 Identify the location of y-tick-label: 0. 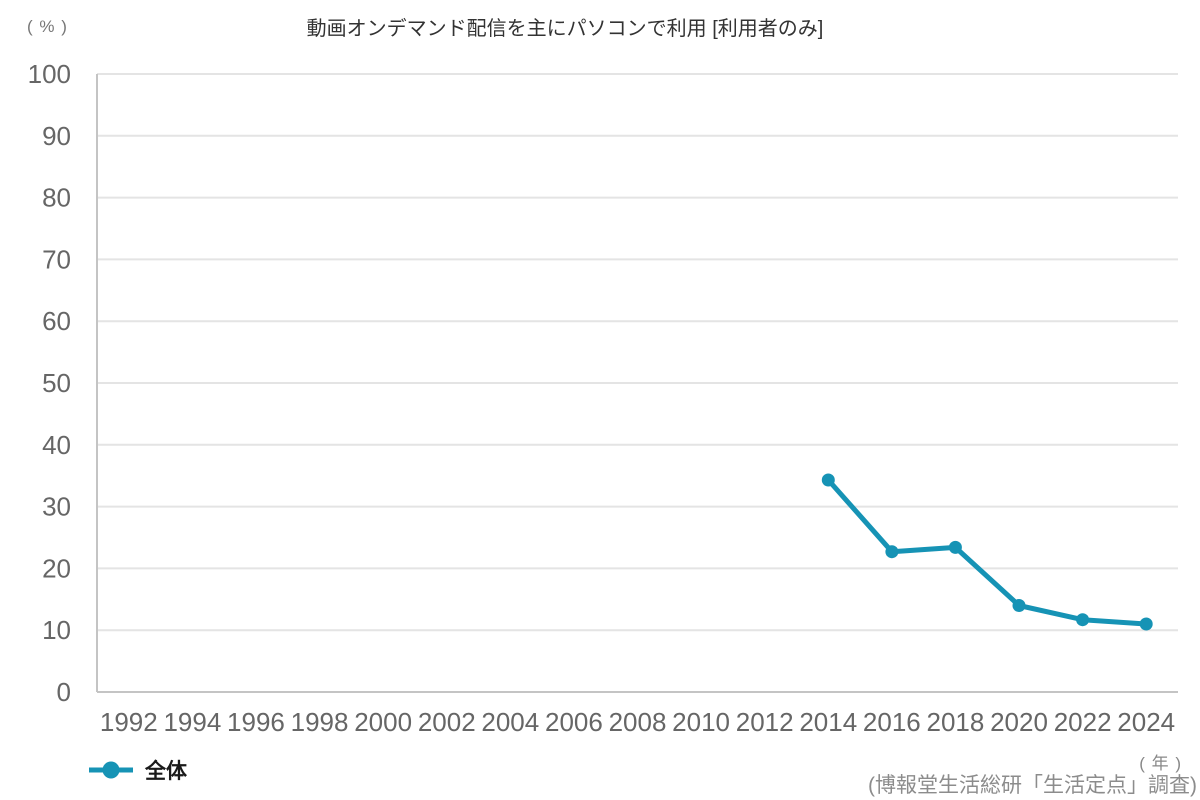
(64, 692).